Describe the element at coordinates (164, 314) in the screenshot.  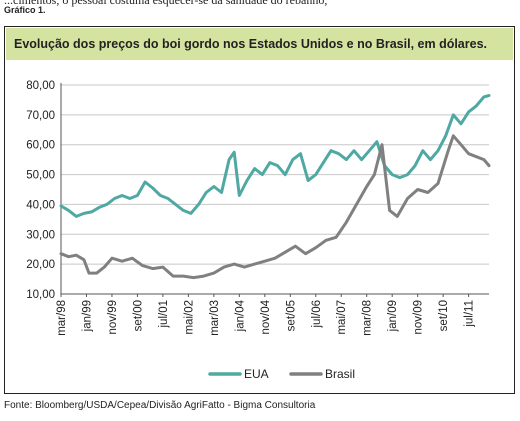
I see `x-tick-label: jul/01` at that location.